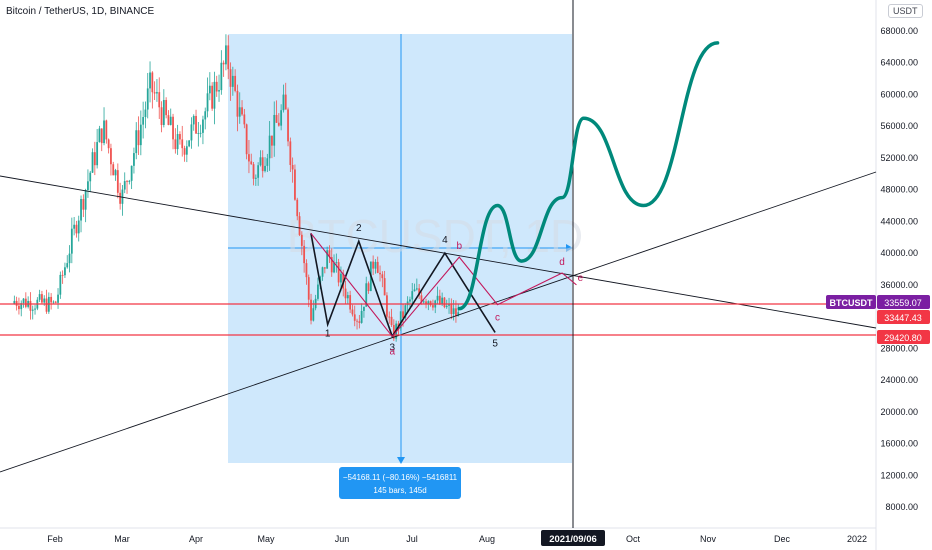 The height and width of the screenshot is (550, 932). I want to click on abcde-wave-label: d, so click(562, 262).